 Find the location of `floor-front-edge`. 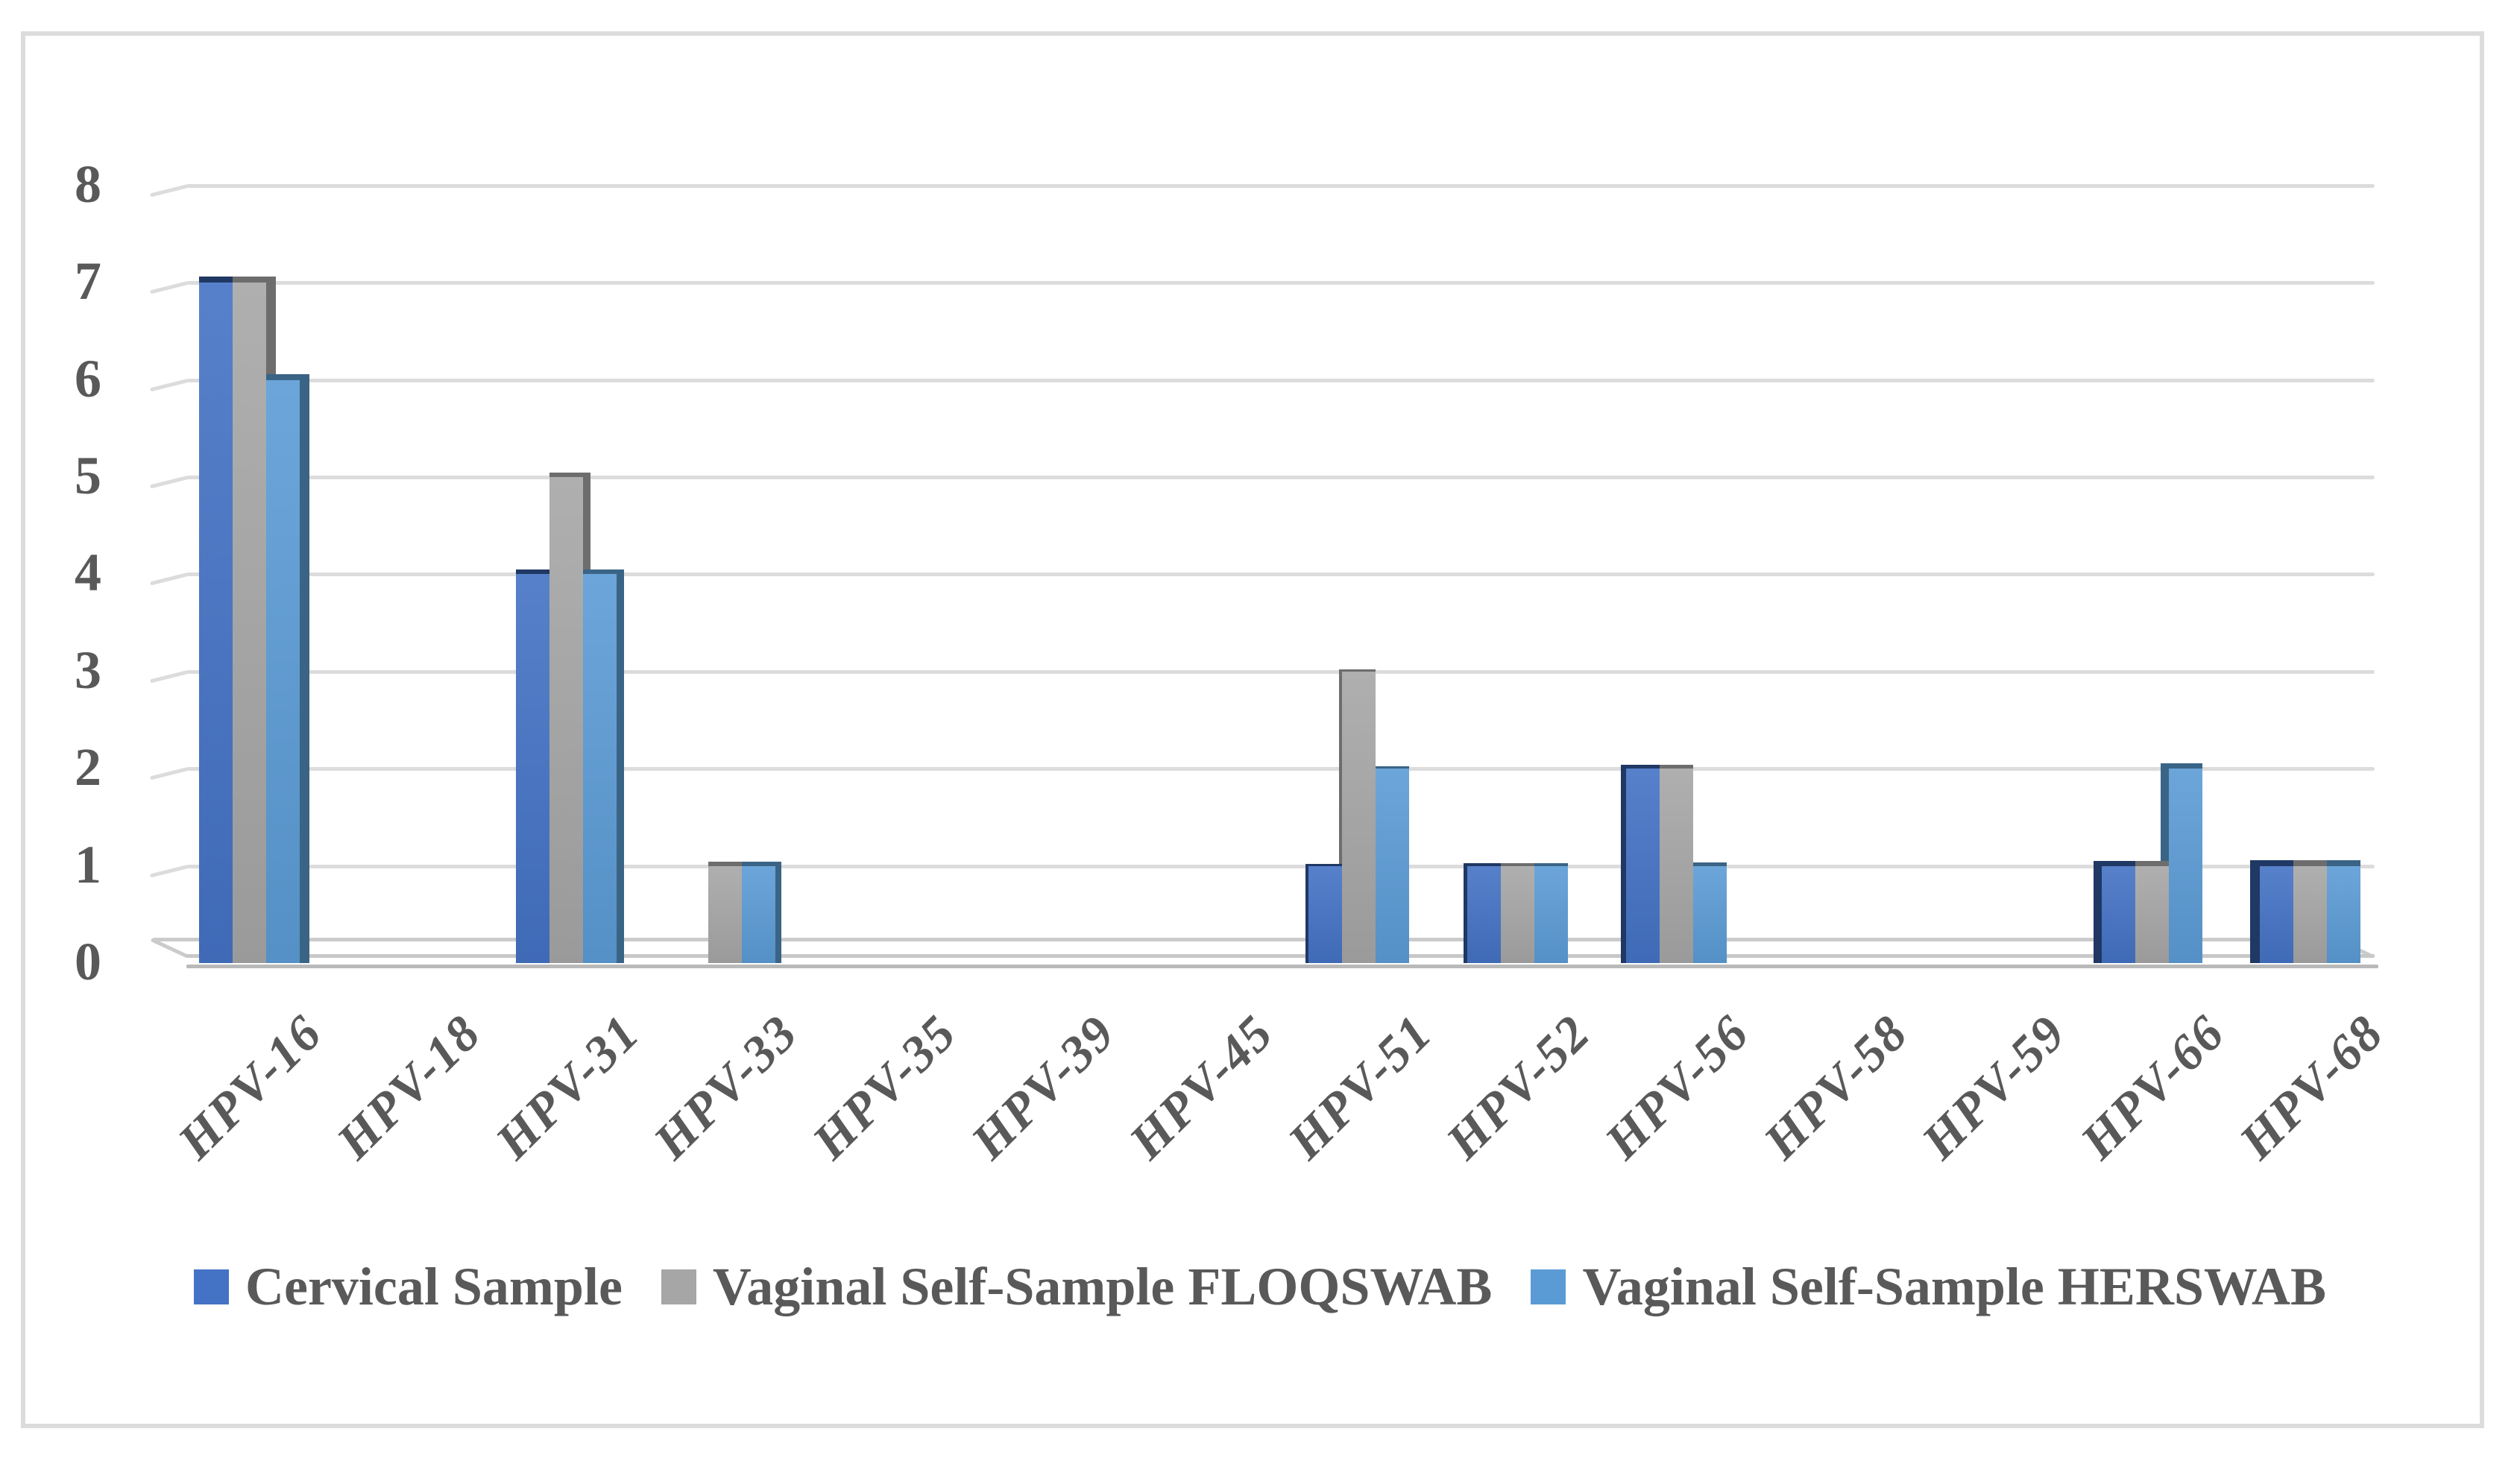

floor-front-edge is located at coordinates (1280, 956).